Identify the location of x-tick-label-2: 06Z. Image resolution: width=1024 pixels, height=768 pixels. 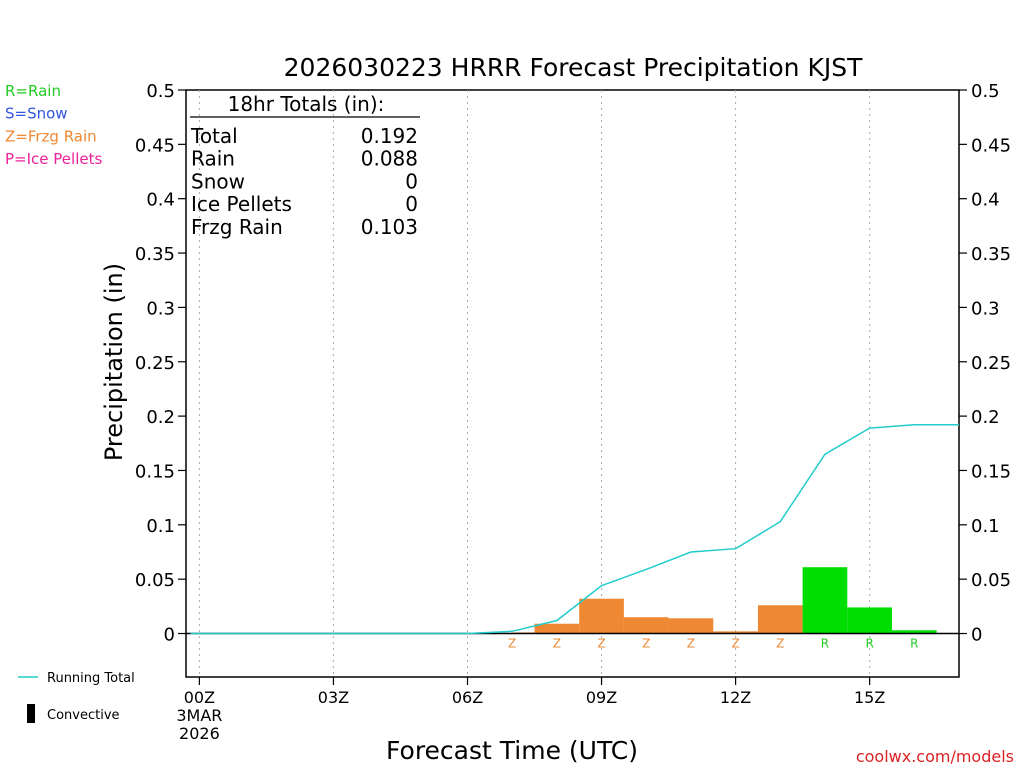
(467, 697).